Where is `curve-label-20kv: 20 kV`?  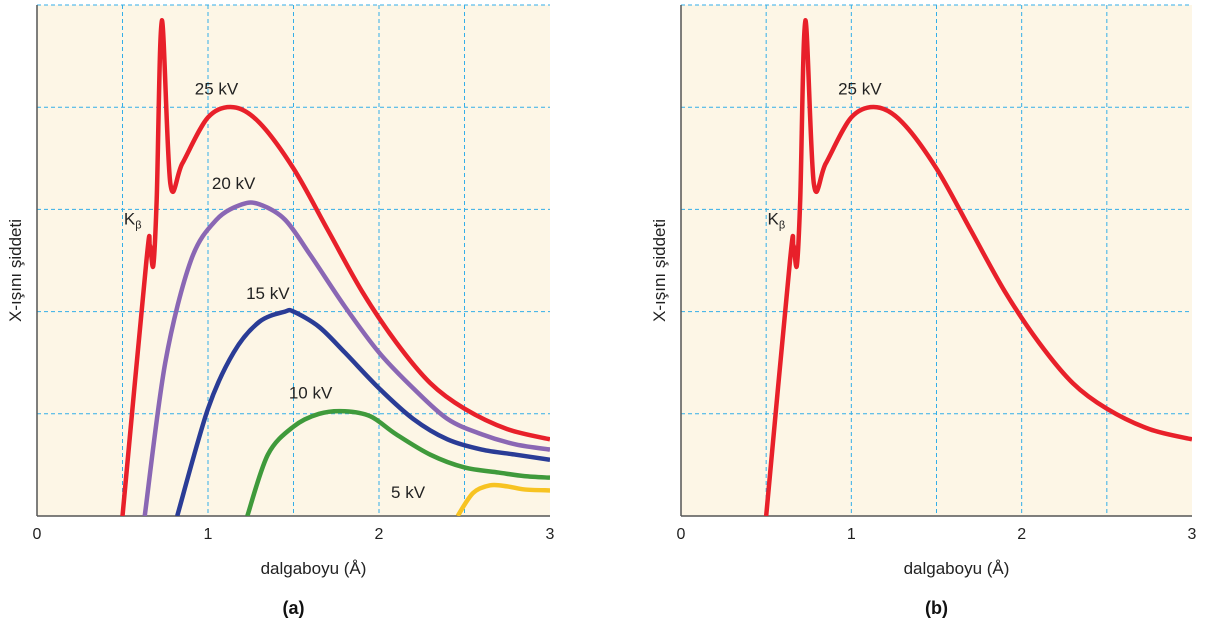 curve-label-20kv: 20 kV is located at coordinates (234, 183).